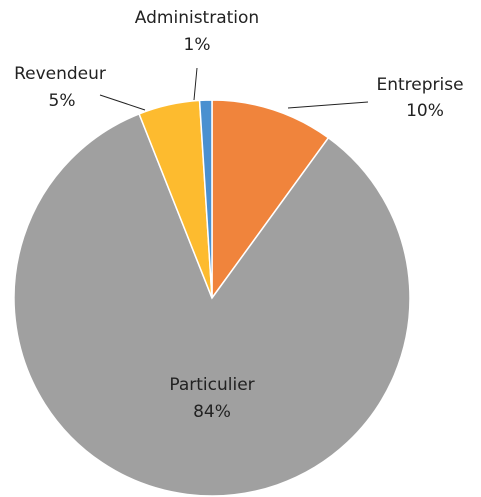 This screenshot has height=497, width=481. What do you see at coordinates (60, 74) in the screenshot?
I see `slice-label: Revendeur` at bounding box center [60, 74].